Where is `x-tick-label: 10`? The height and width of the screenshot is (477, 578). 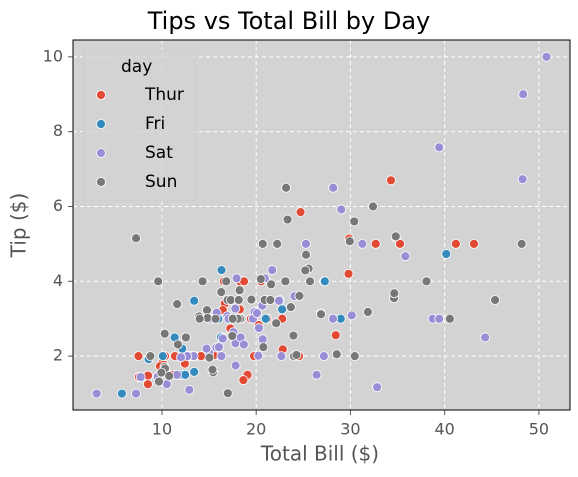
x-tick-label: 10 is located at coordinates (162, 429).